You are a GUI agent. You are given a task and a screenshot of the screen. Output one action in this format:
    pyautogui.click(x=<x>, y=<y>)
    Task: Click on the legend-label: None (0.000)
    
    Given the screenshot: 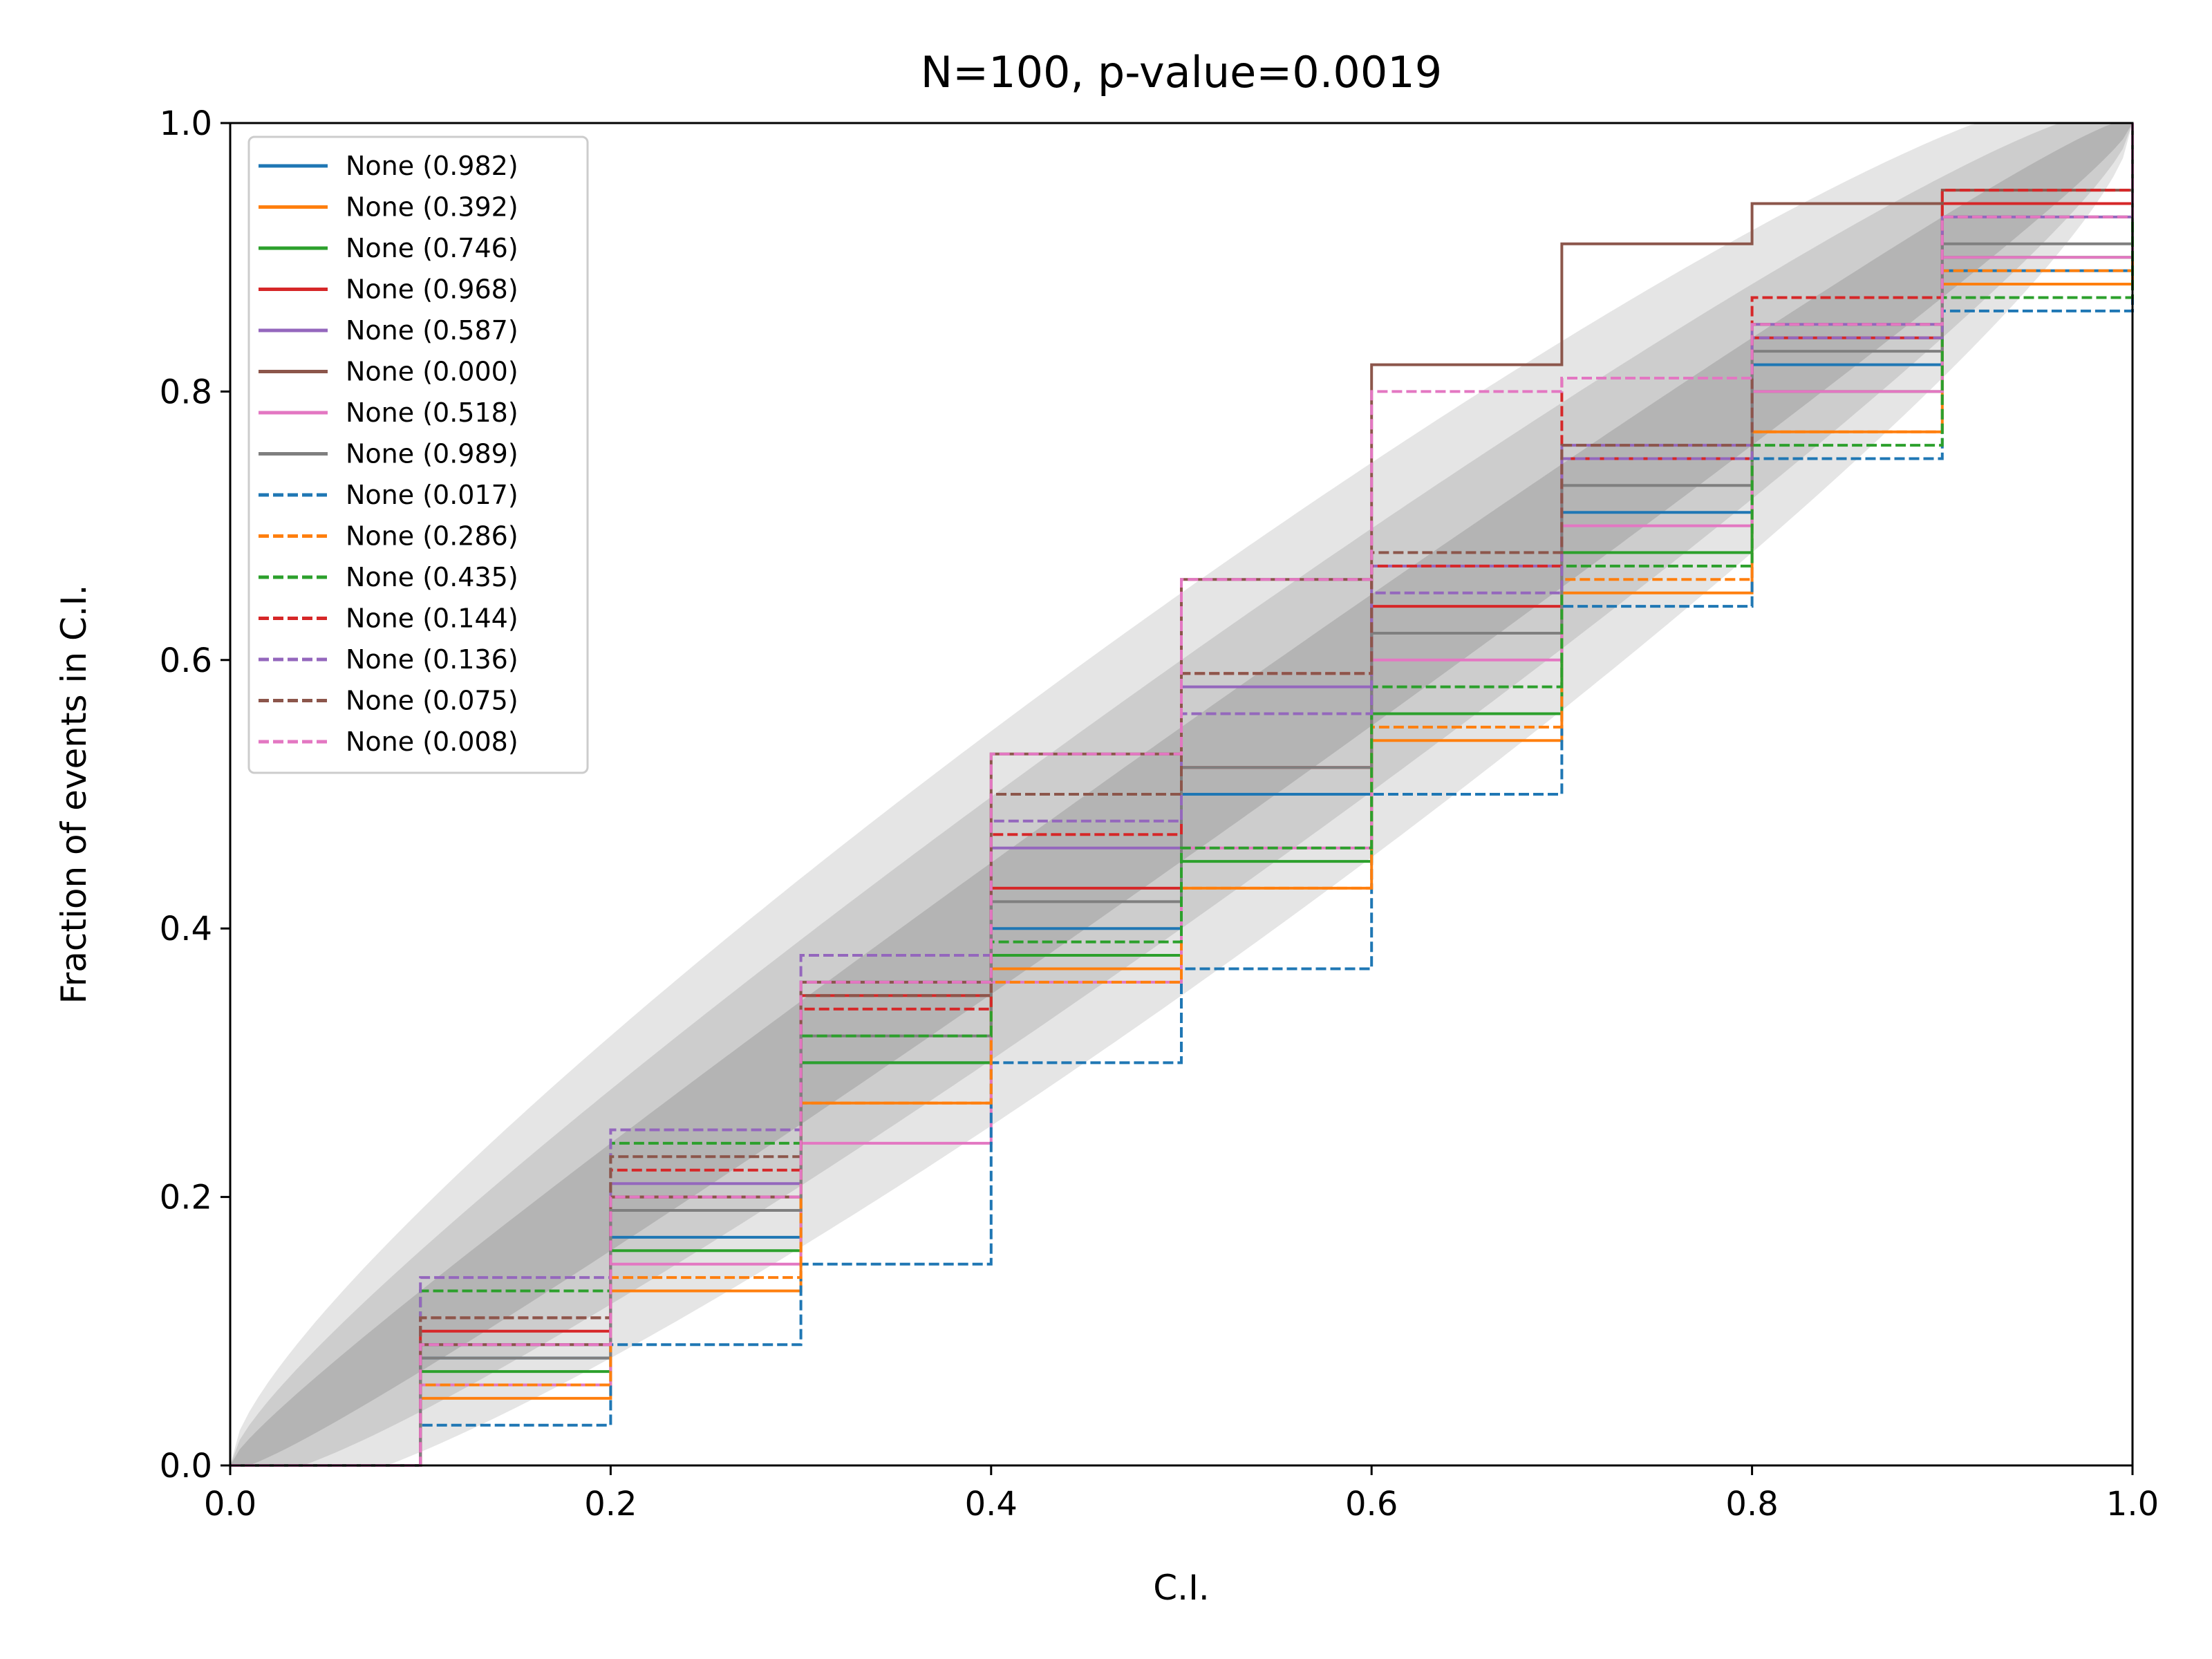 What is the action you would take?
    pyautogui.click(x=432, y=372)
    